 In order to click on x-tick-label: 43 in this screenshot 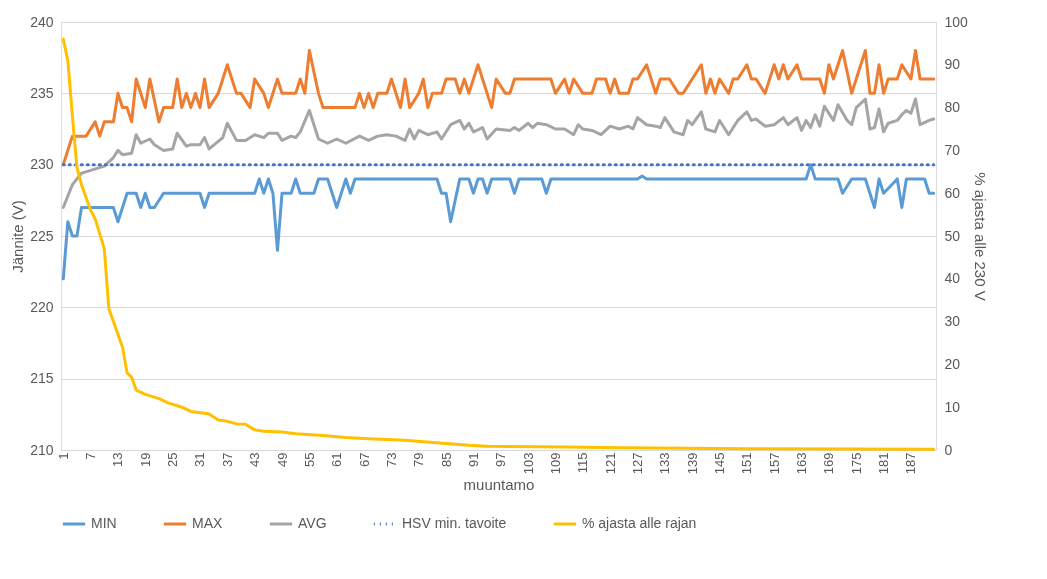, I will do `click(255, 459)`.